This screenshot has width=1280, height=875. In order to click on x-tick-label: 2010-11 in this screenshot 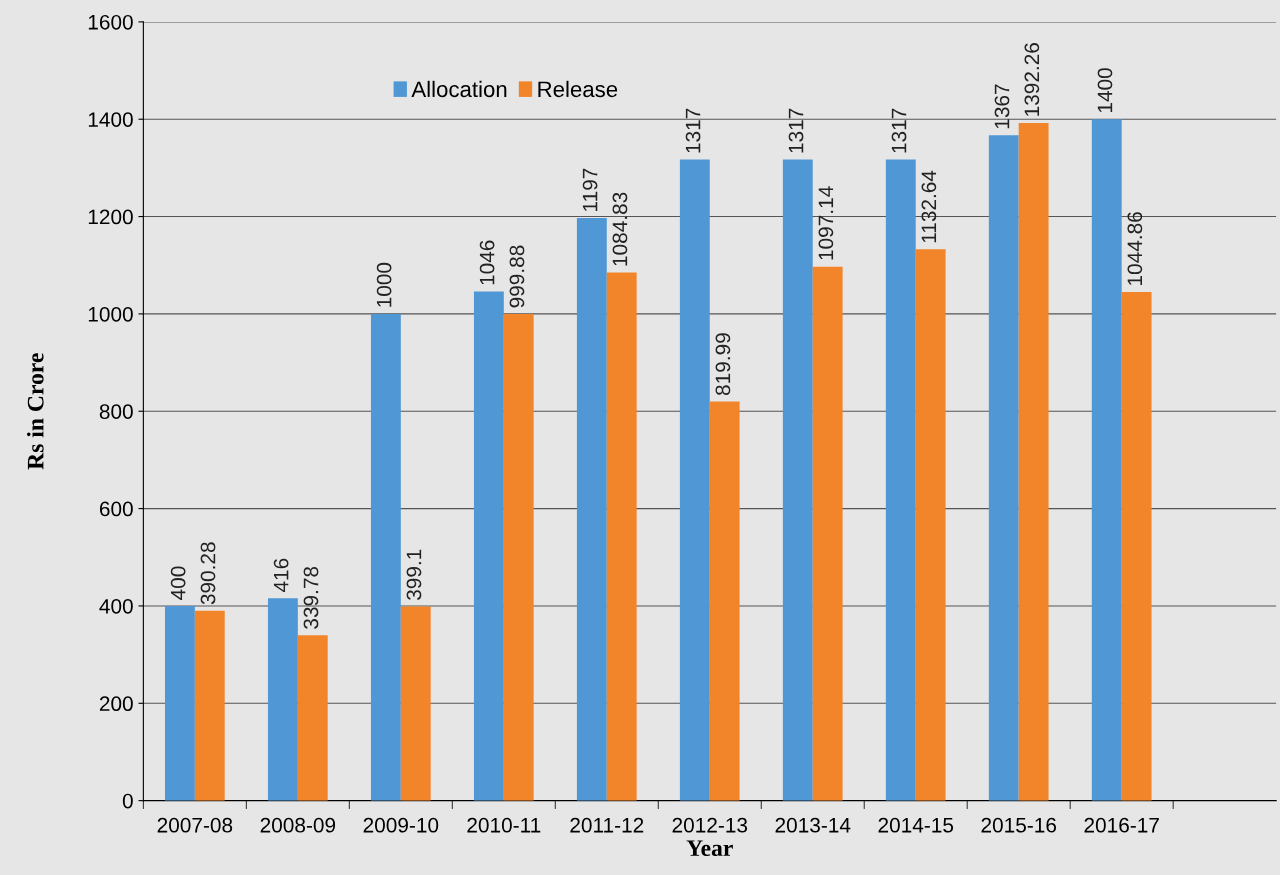, I will do `click(504, 825)`.